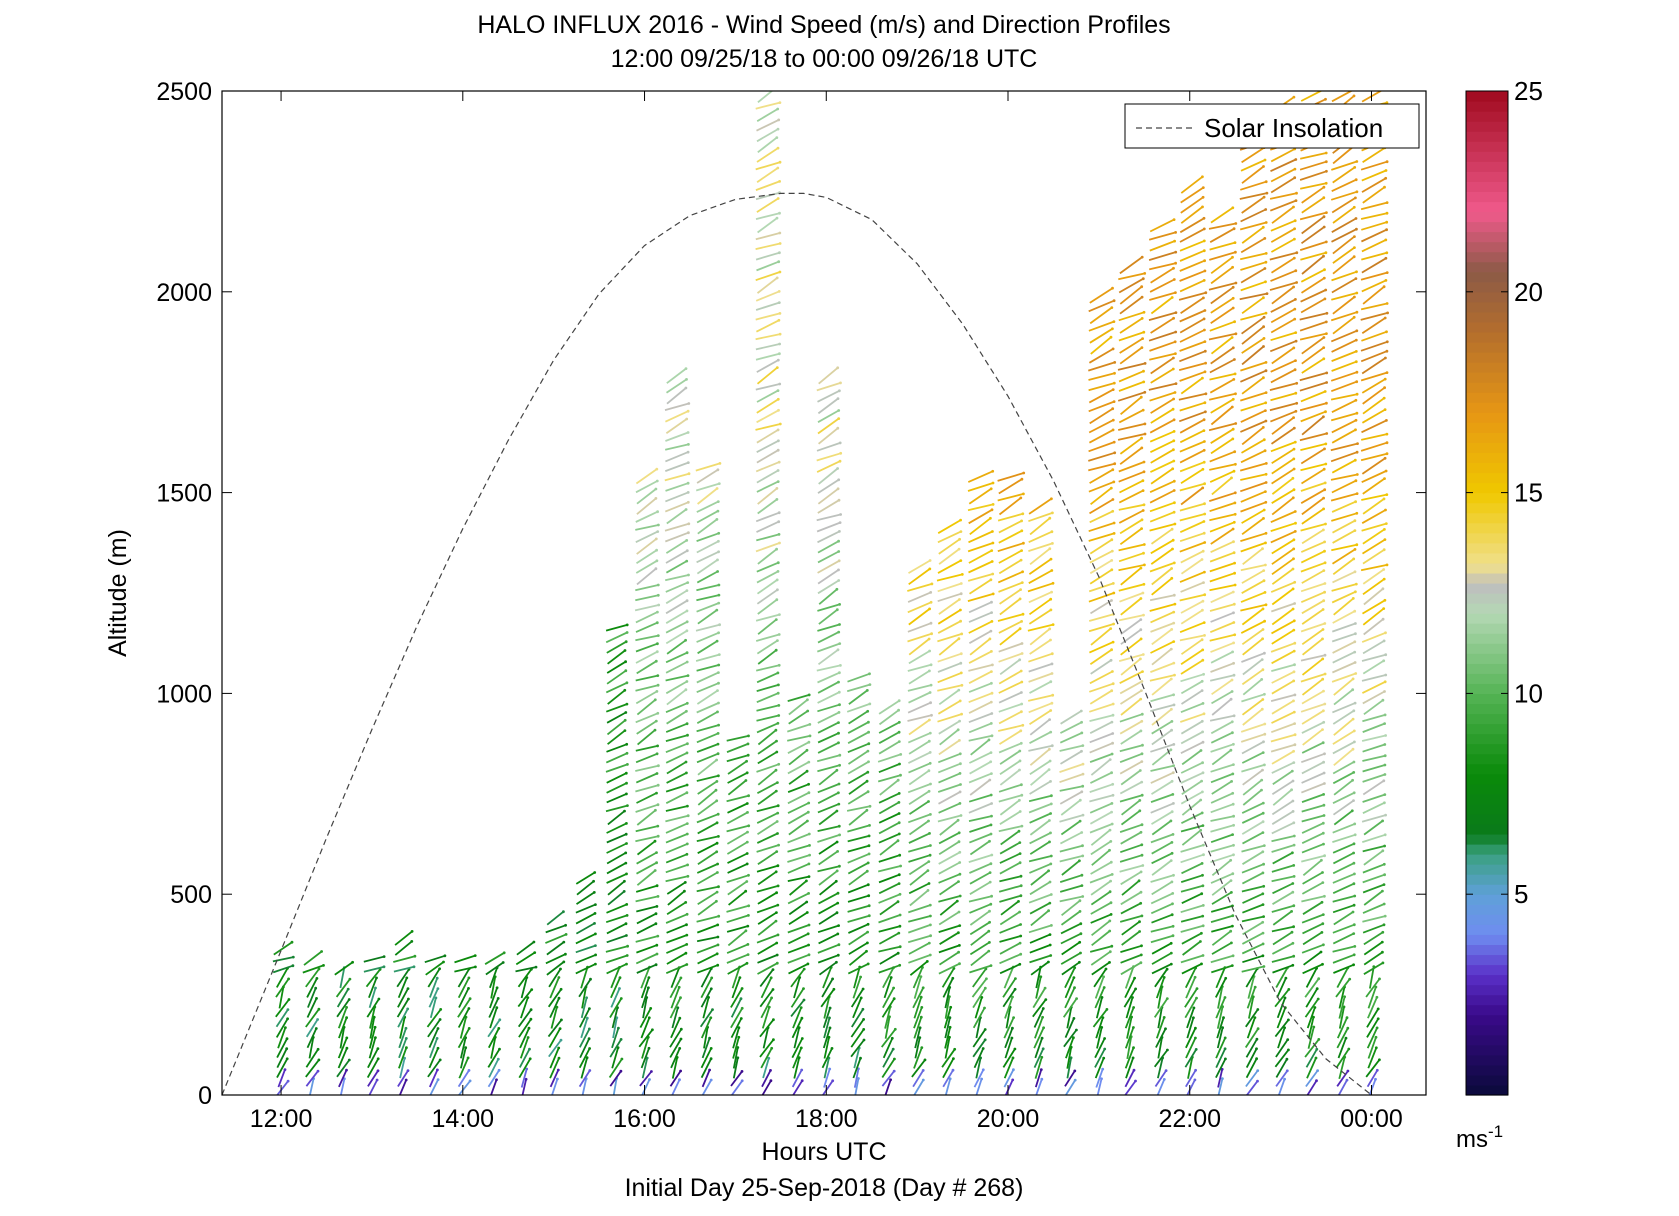 The height and width of the screenshot is (1216, 1679). What do you see at coordinates (184, 92) in the screenshot?
I see `y-tick-label: 2500` at bounding box center [184, 92].